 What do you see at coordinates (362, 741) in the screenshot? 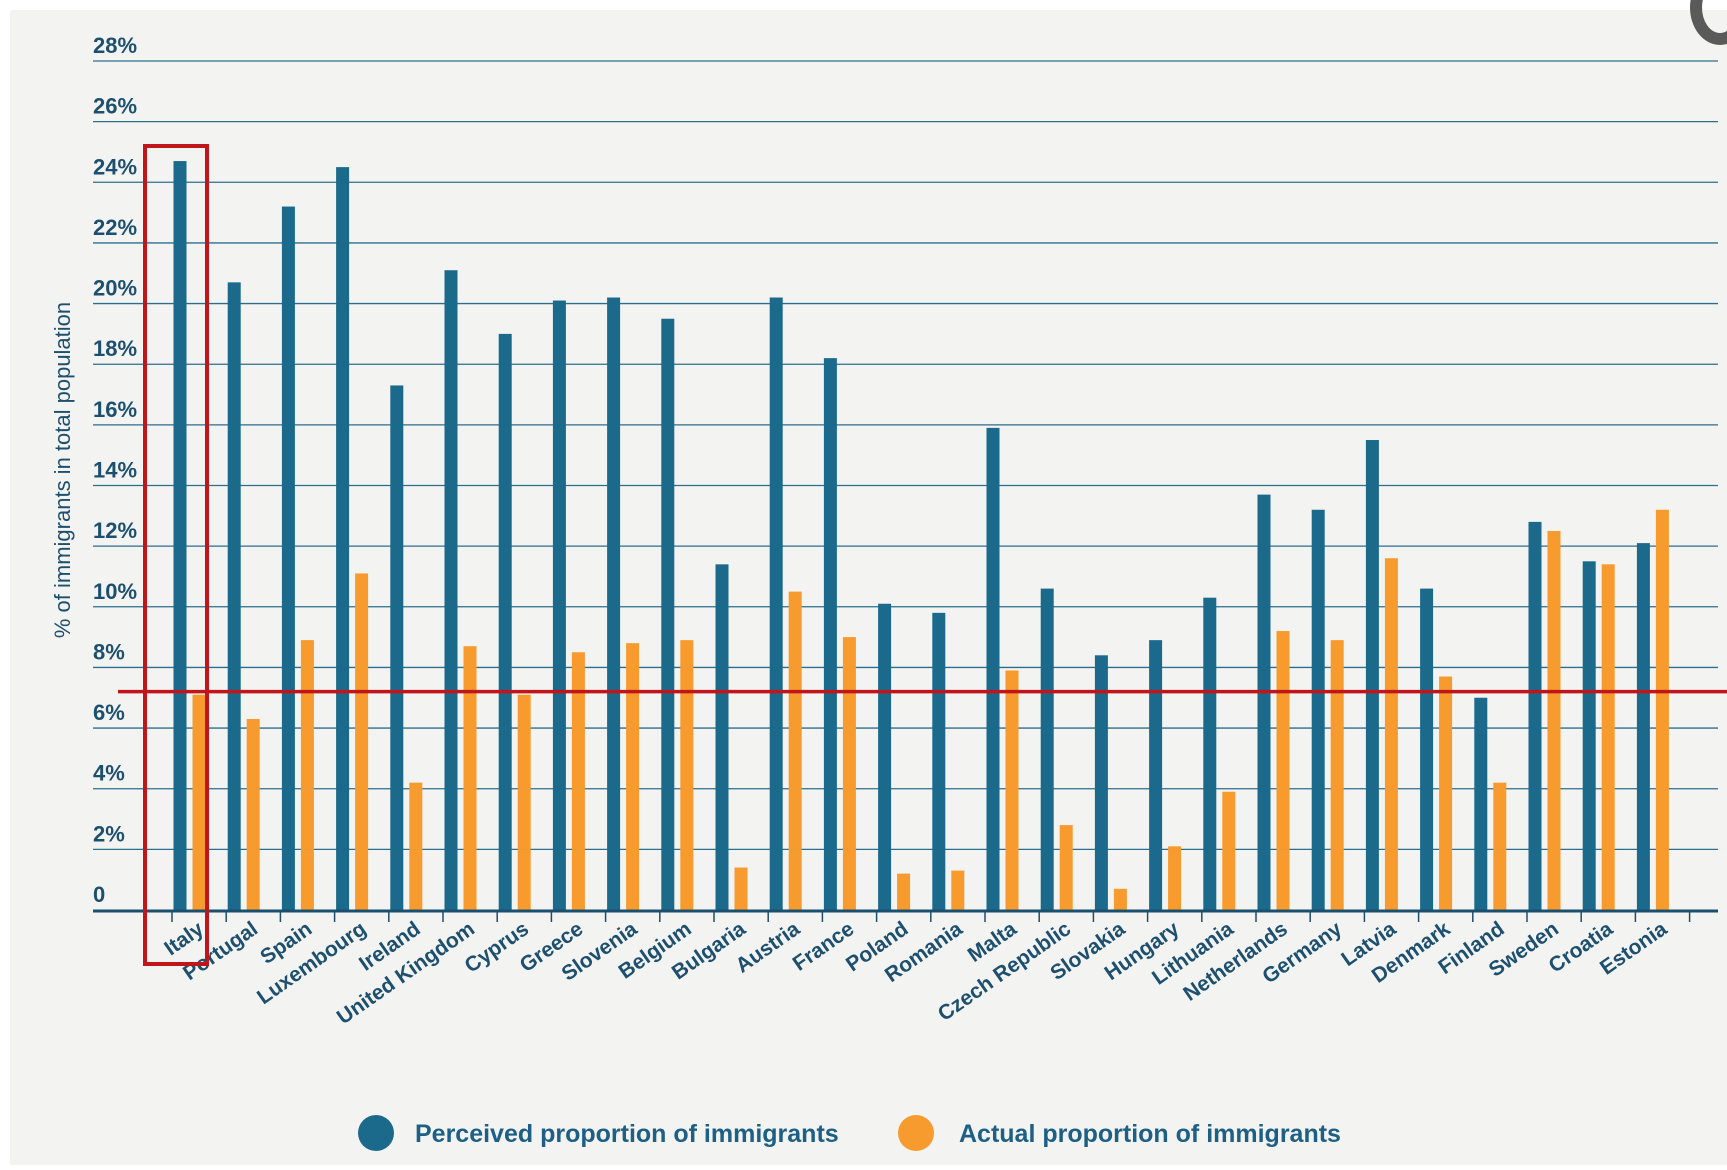
I see `bar-actual-luxembourg` at bounding box center [362, 741].